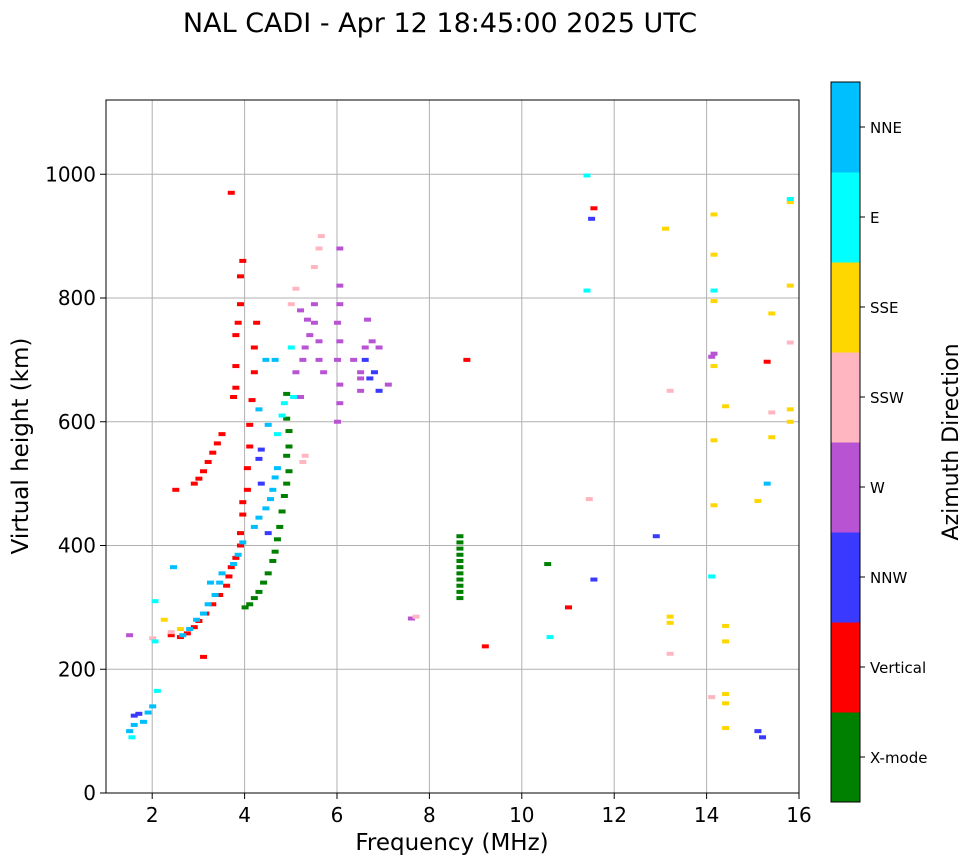  What do you see at coordinates (479, 810) in the screenshot?
I see `x-axis-ticks: 2 4 6 8 10 12 14 16` at bounding box center [479, 810].